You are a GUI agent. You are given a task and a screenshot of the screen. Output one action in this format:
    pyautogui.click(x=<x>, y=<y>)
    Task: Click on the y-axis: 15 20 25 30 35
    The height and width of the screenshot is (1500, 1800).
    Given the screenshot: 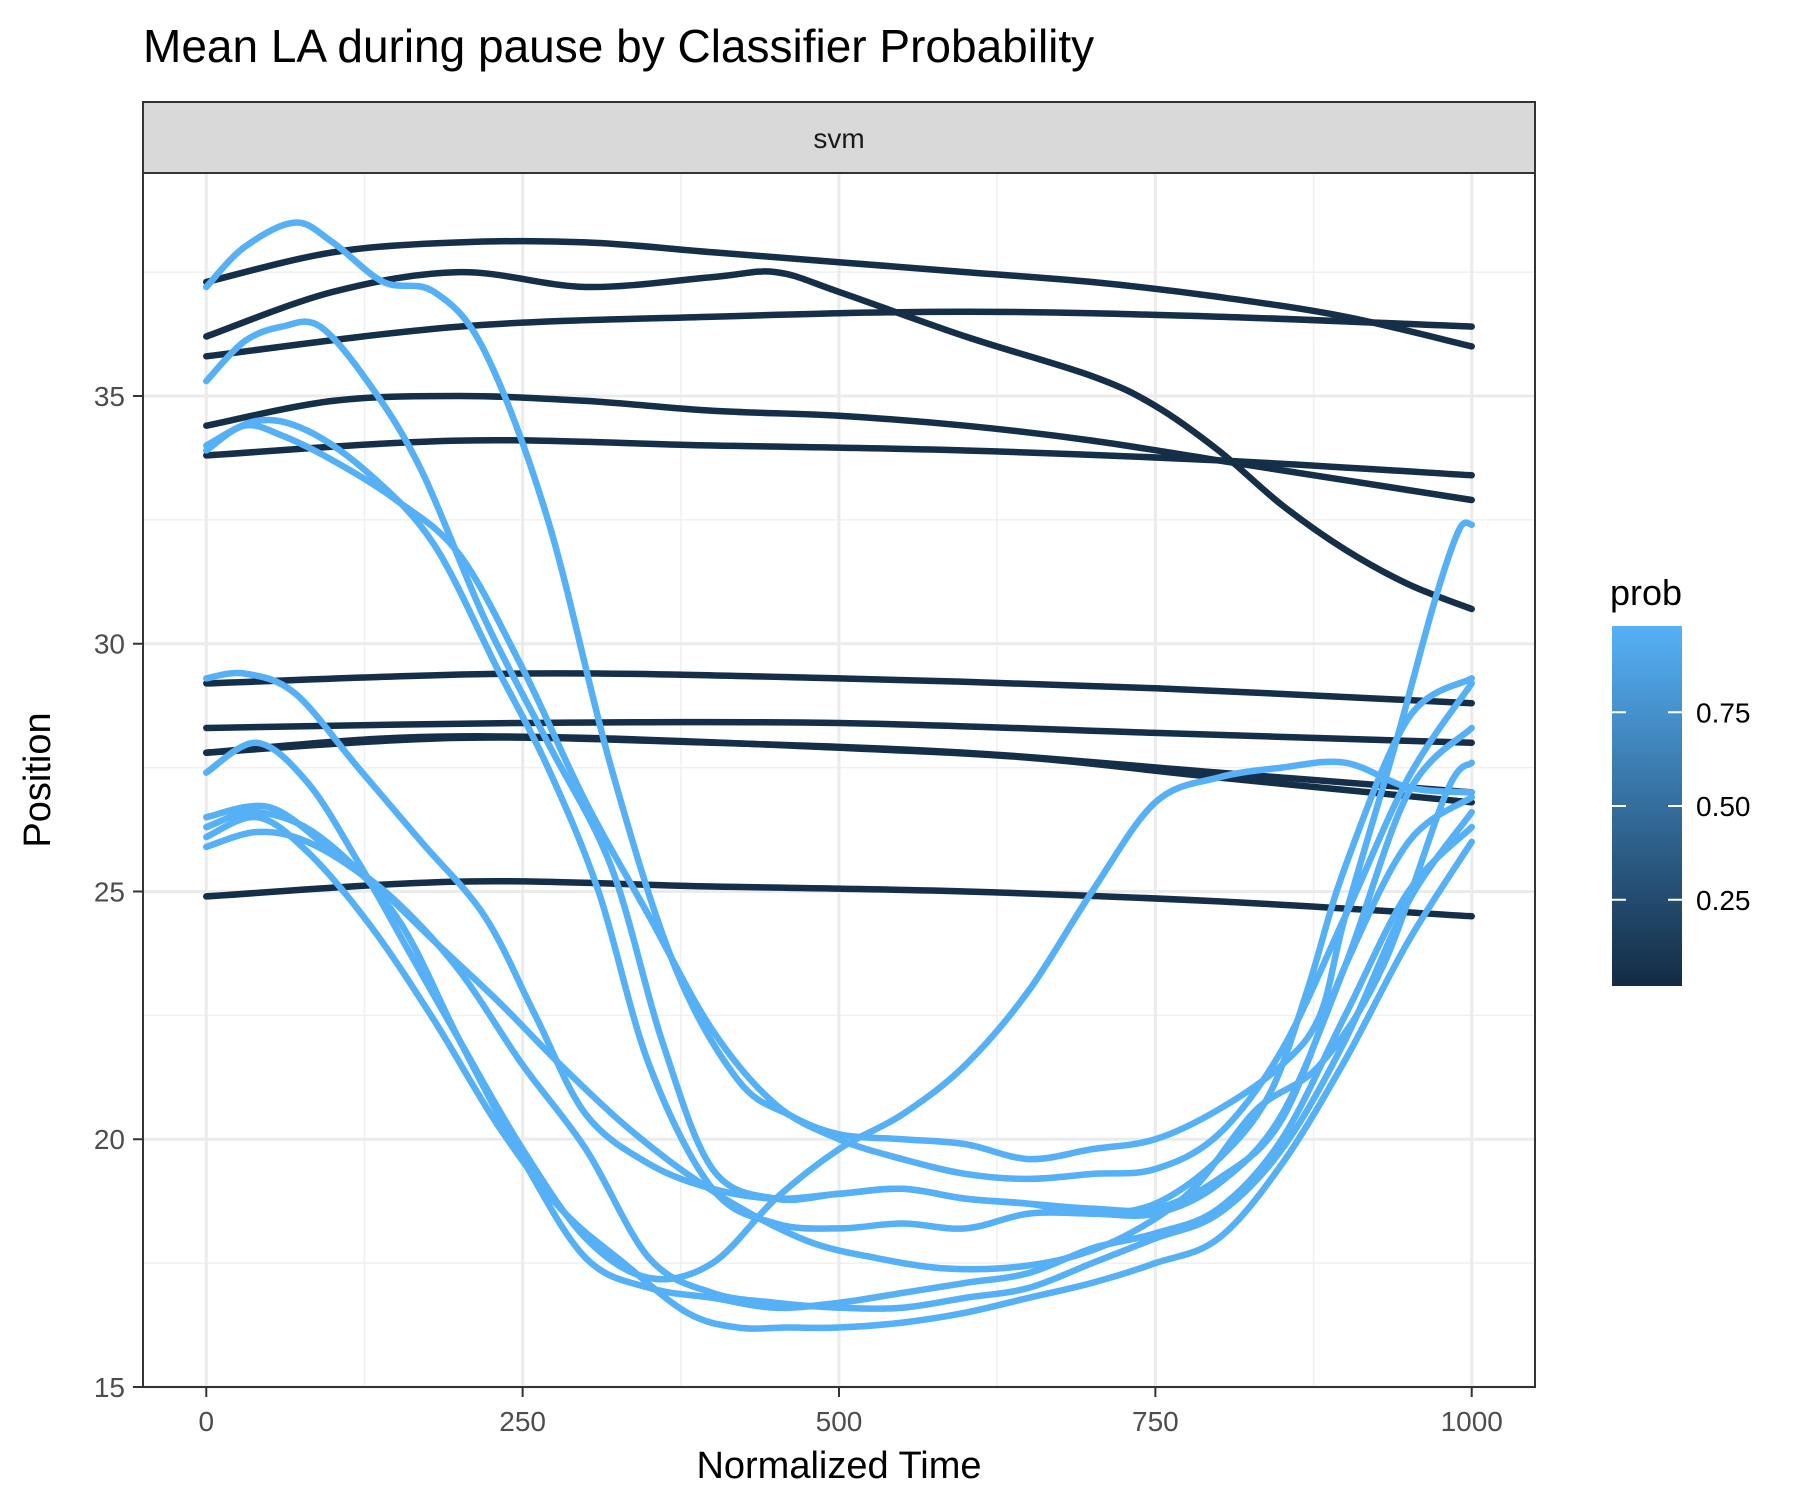 What is the action you would take?
    pyautogui.click(x=118, y=892)
    